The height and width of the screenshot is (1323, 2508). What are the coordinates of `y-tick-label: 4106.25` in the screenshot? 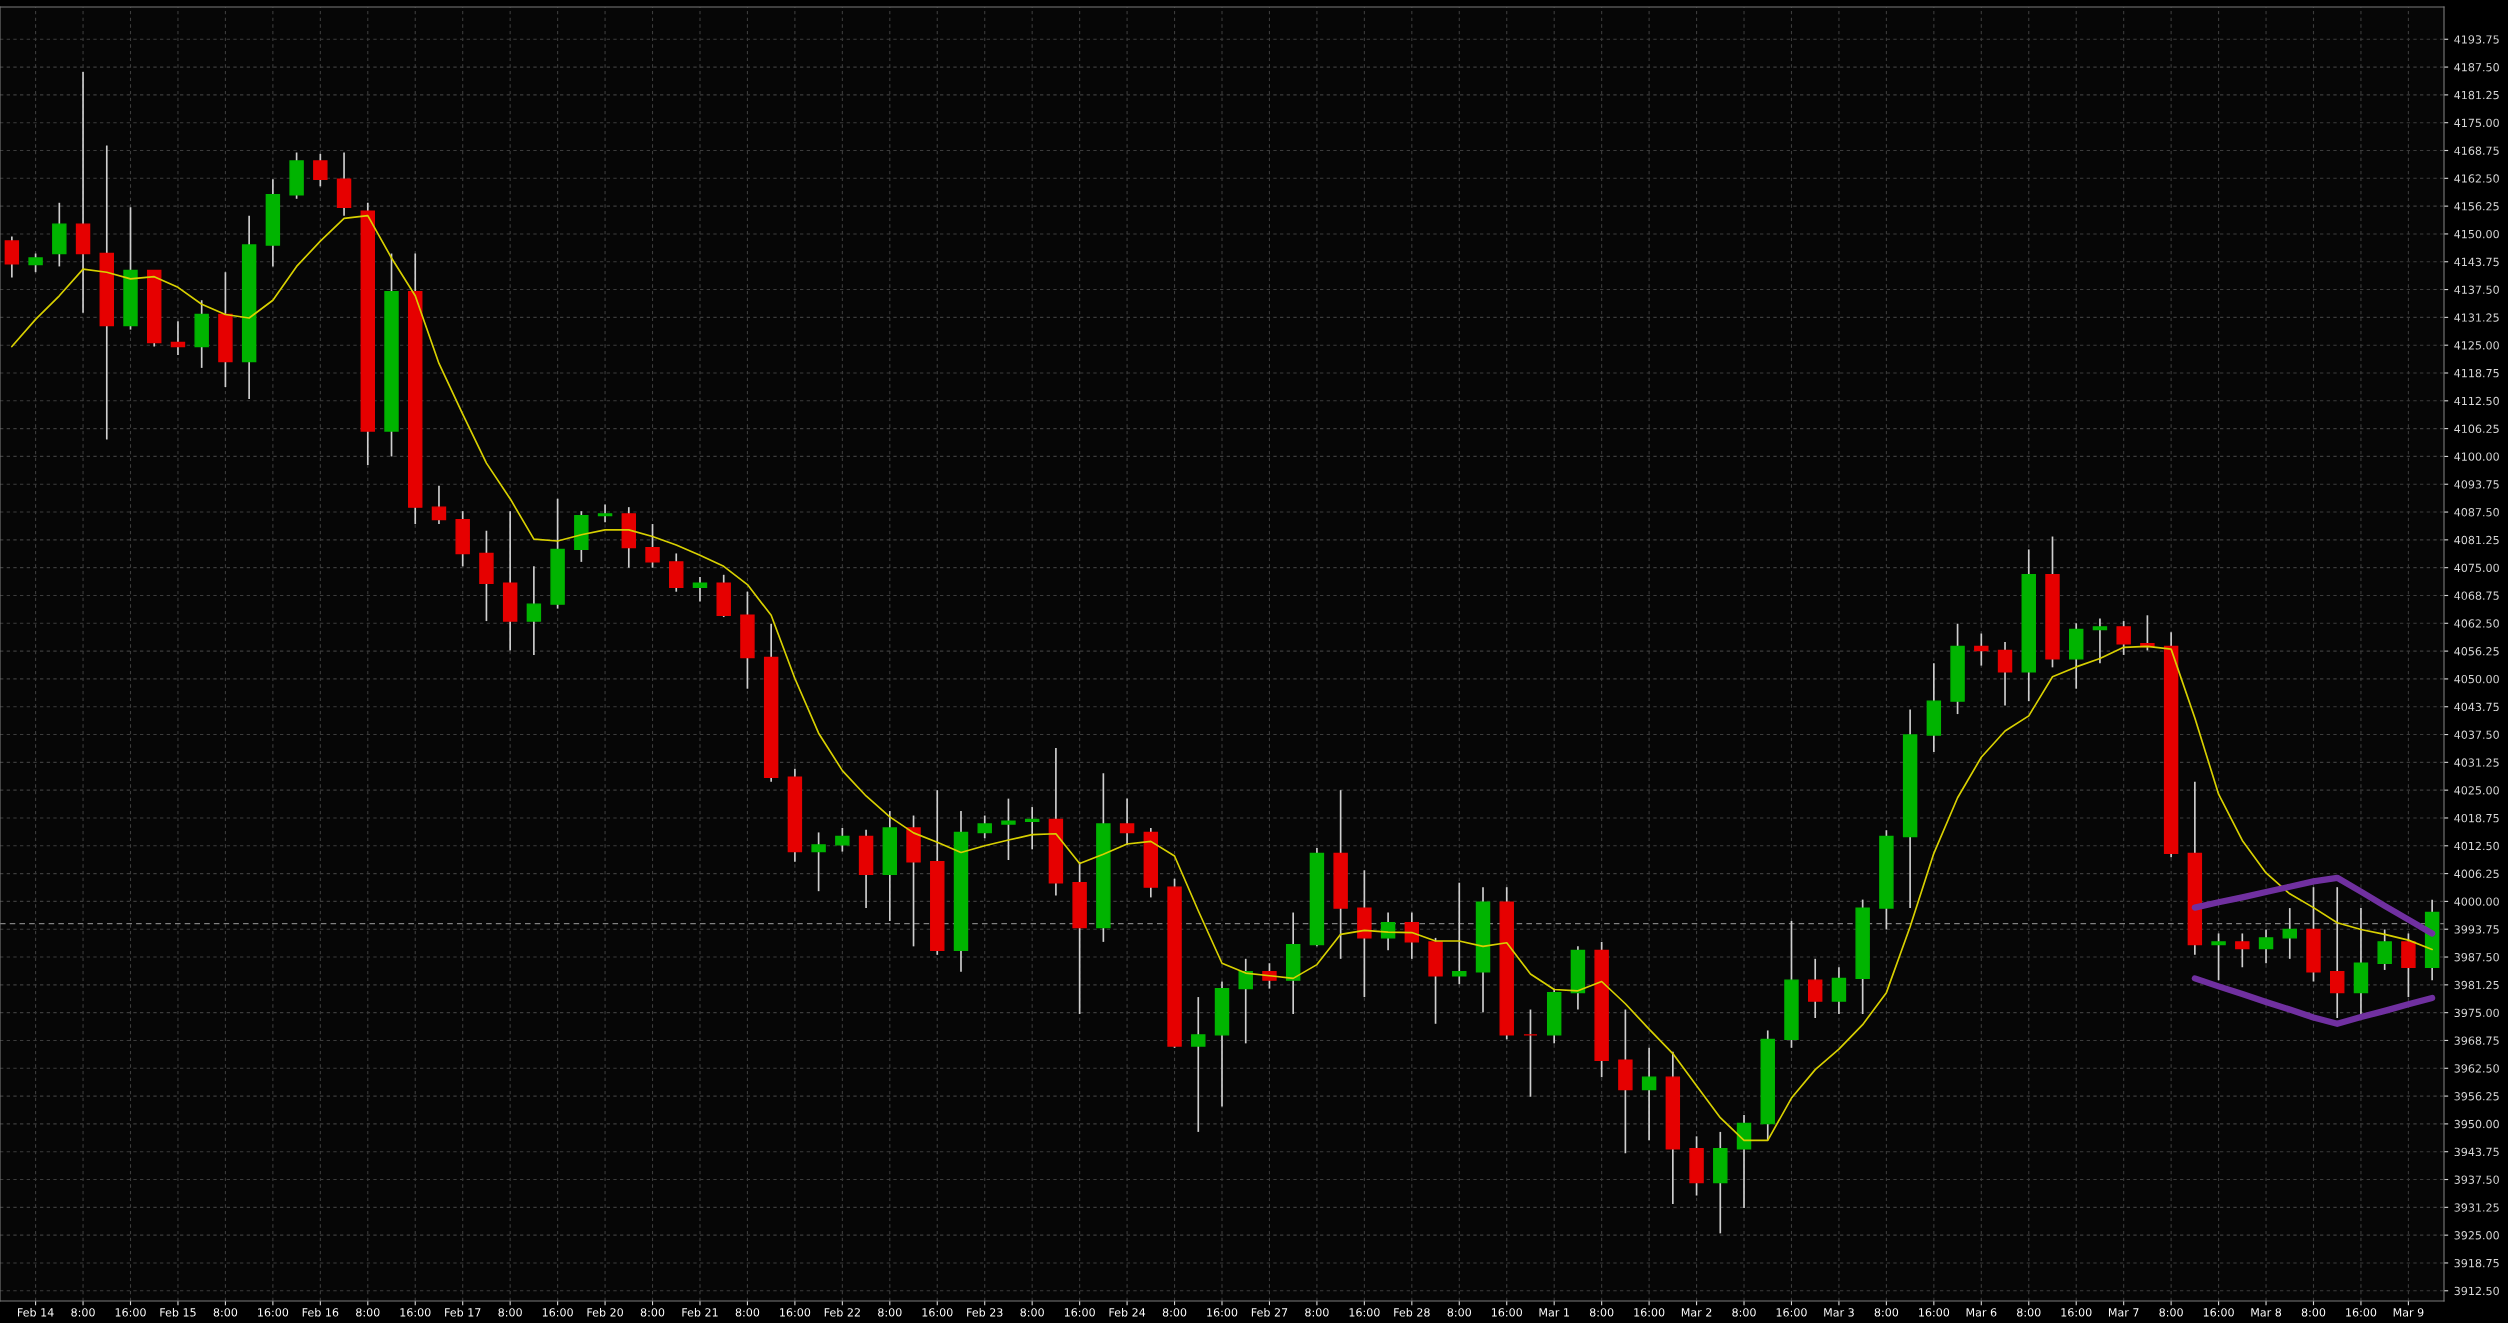 It's located at (2476, 428).